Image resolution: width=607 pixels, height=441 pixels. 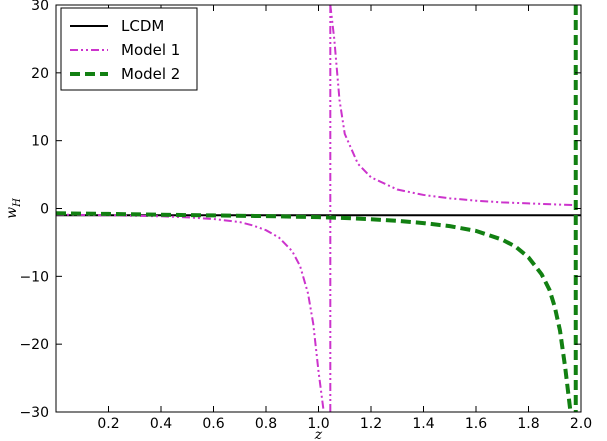 What do you see at coordinates (34, 413) in the screenshot?
I see `y-tick-label: −30` at bounding box center [34, 413].